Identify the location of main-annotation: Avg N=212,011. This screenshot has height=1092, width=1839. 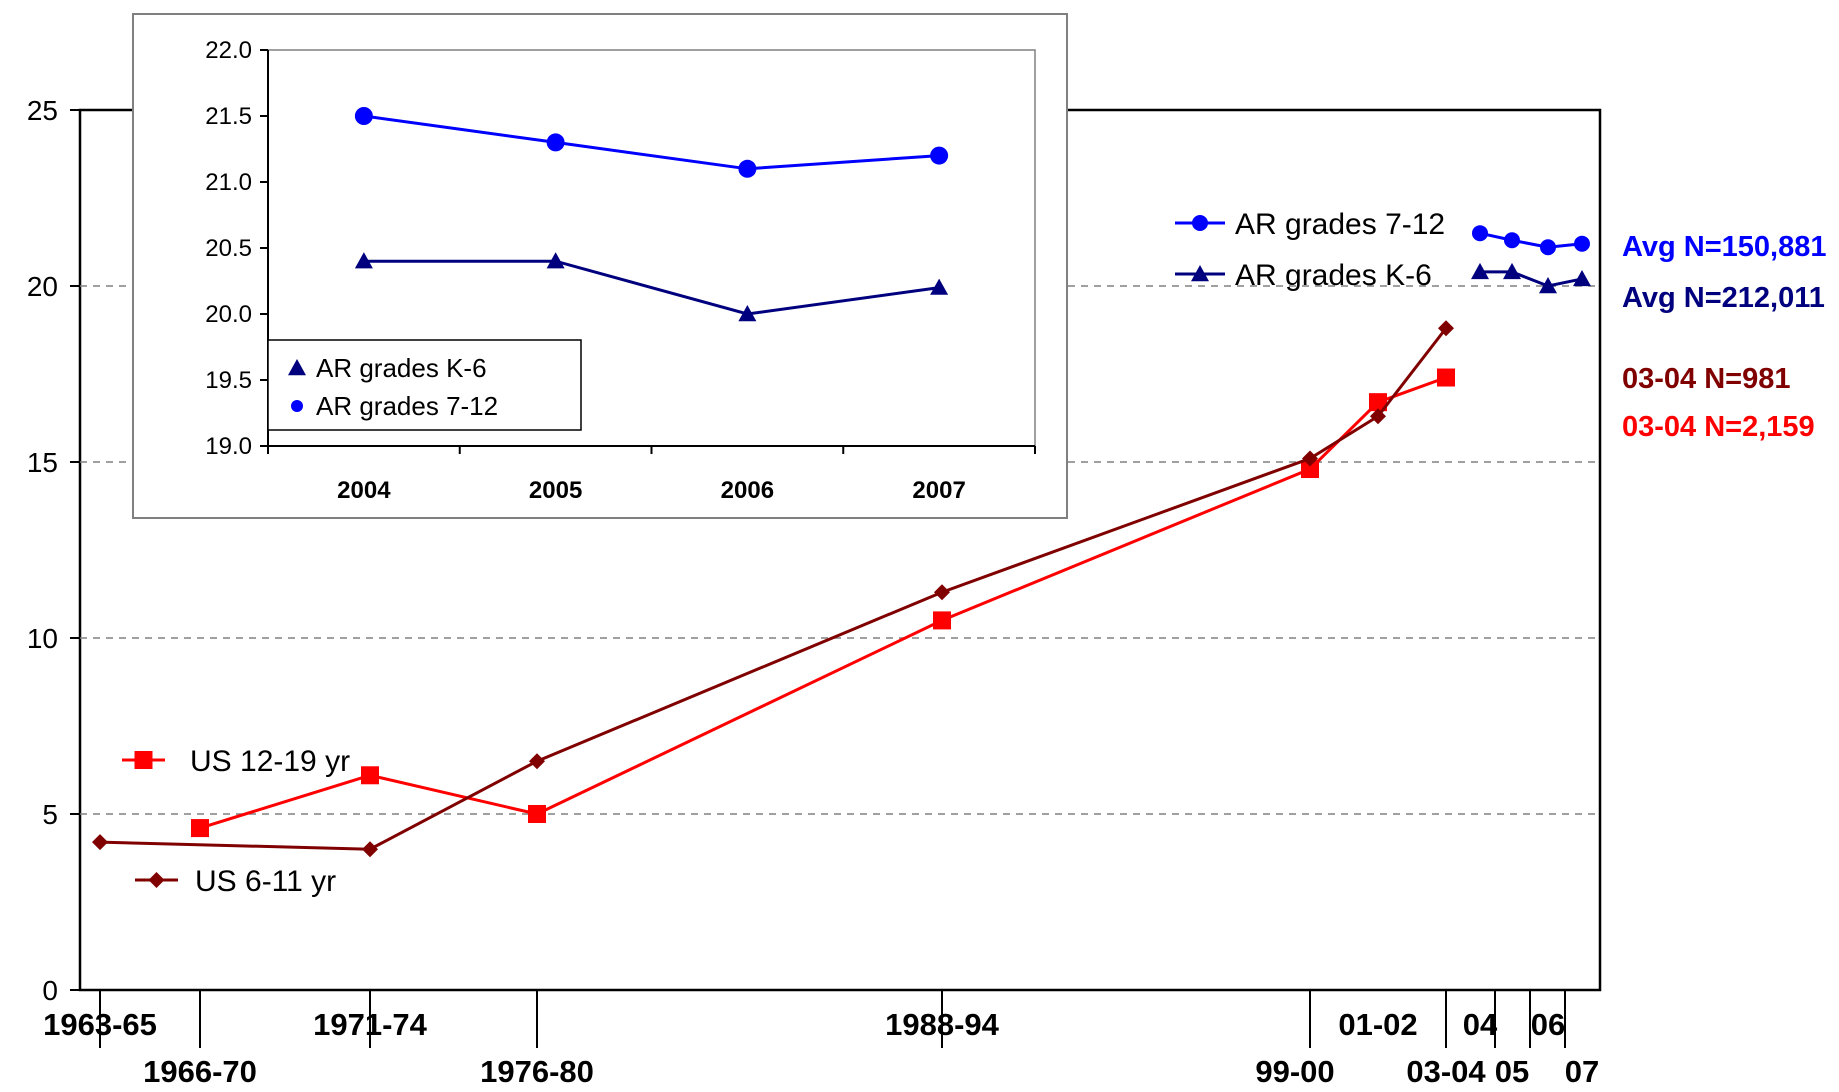
(1723, 298).